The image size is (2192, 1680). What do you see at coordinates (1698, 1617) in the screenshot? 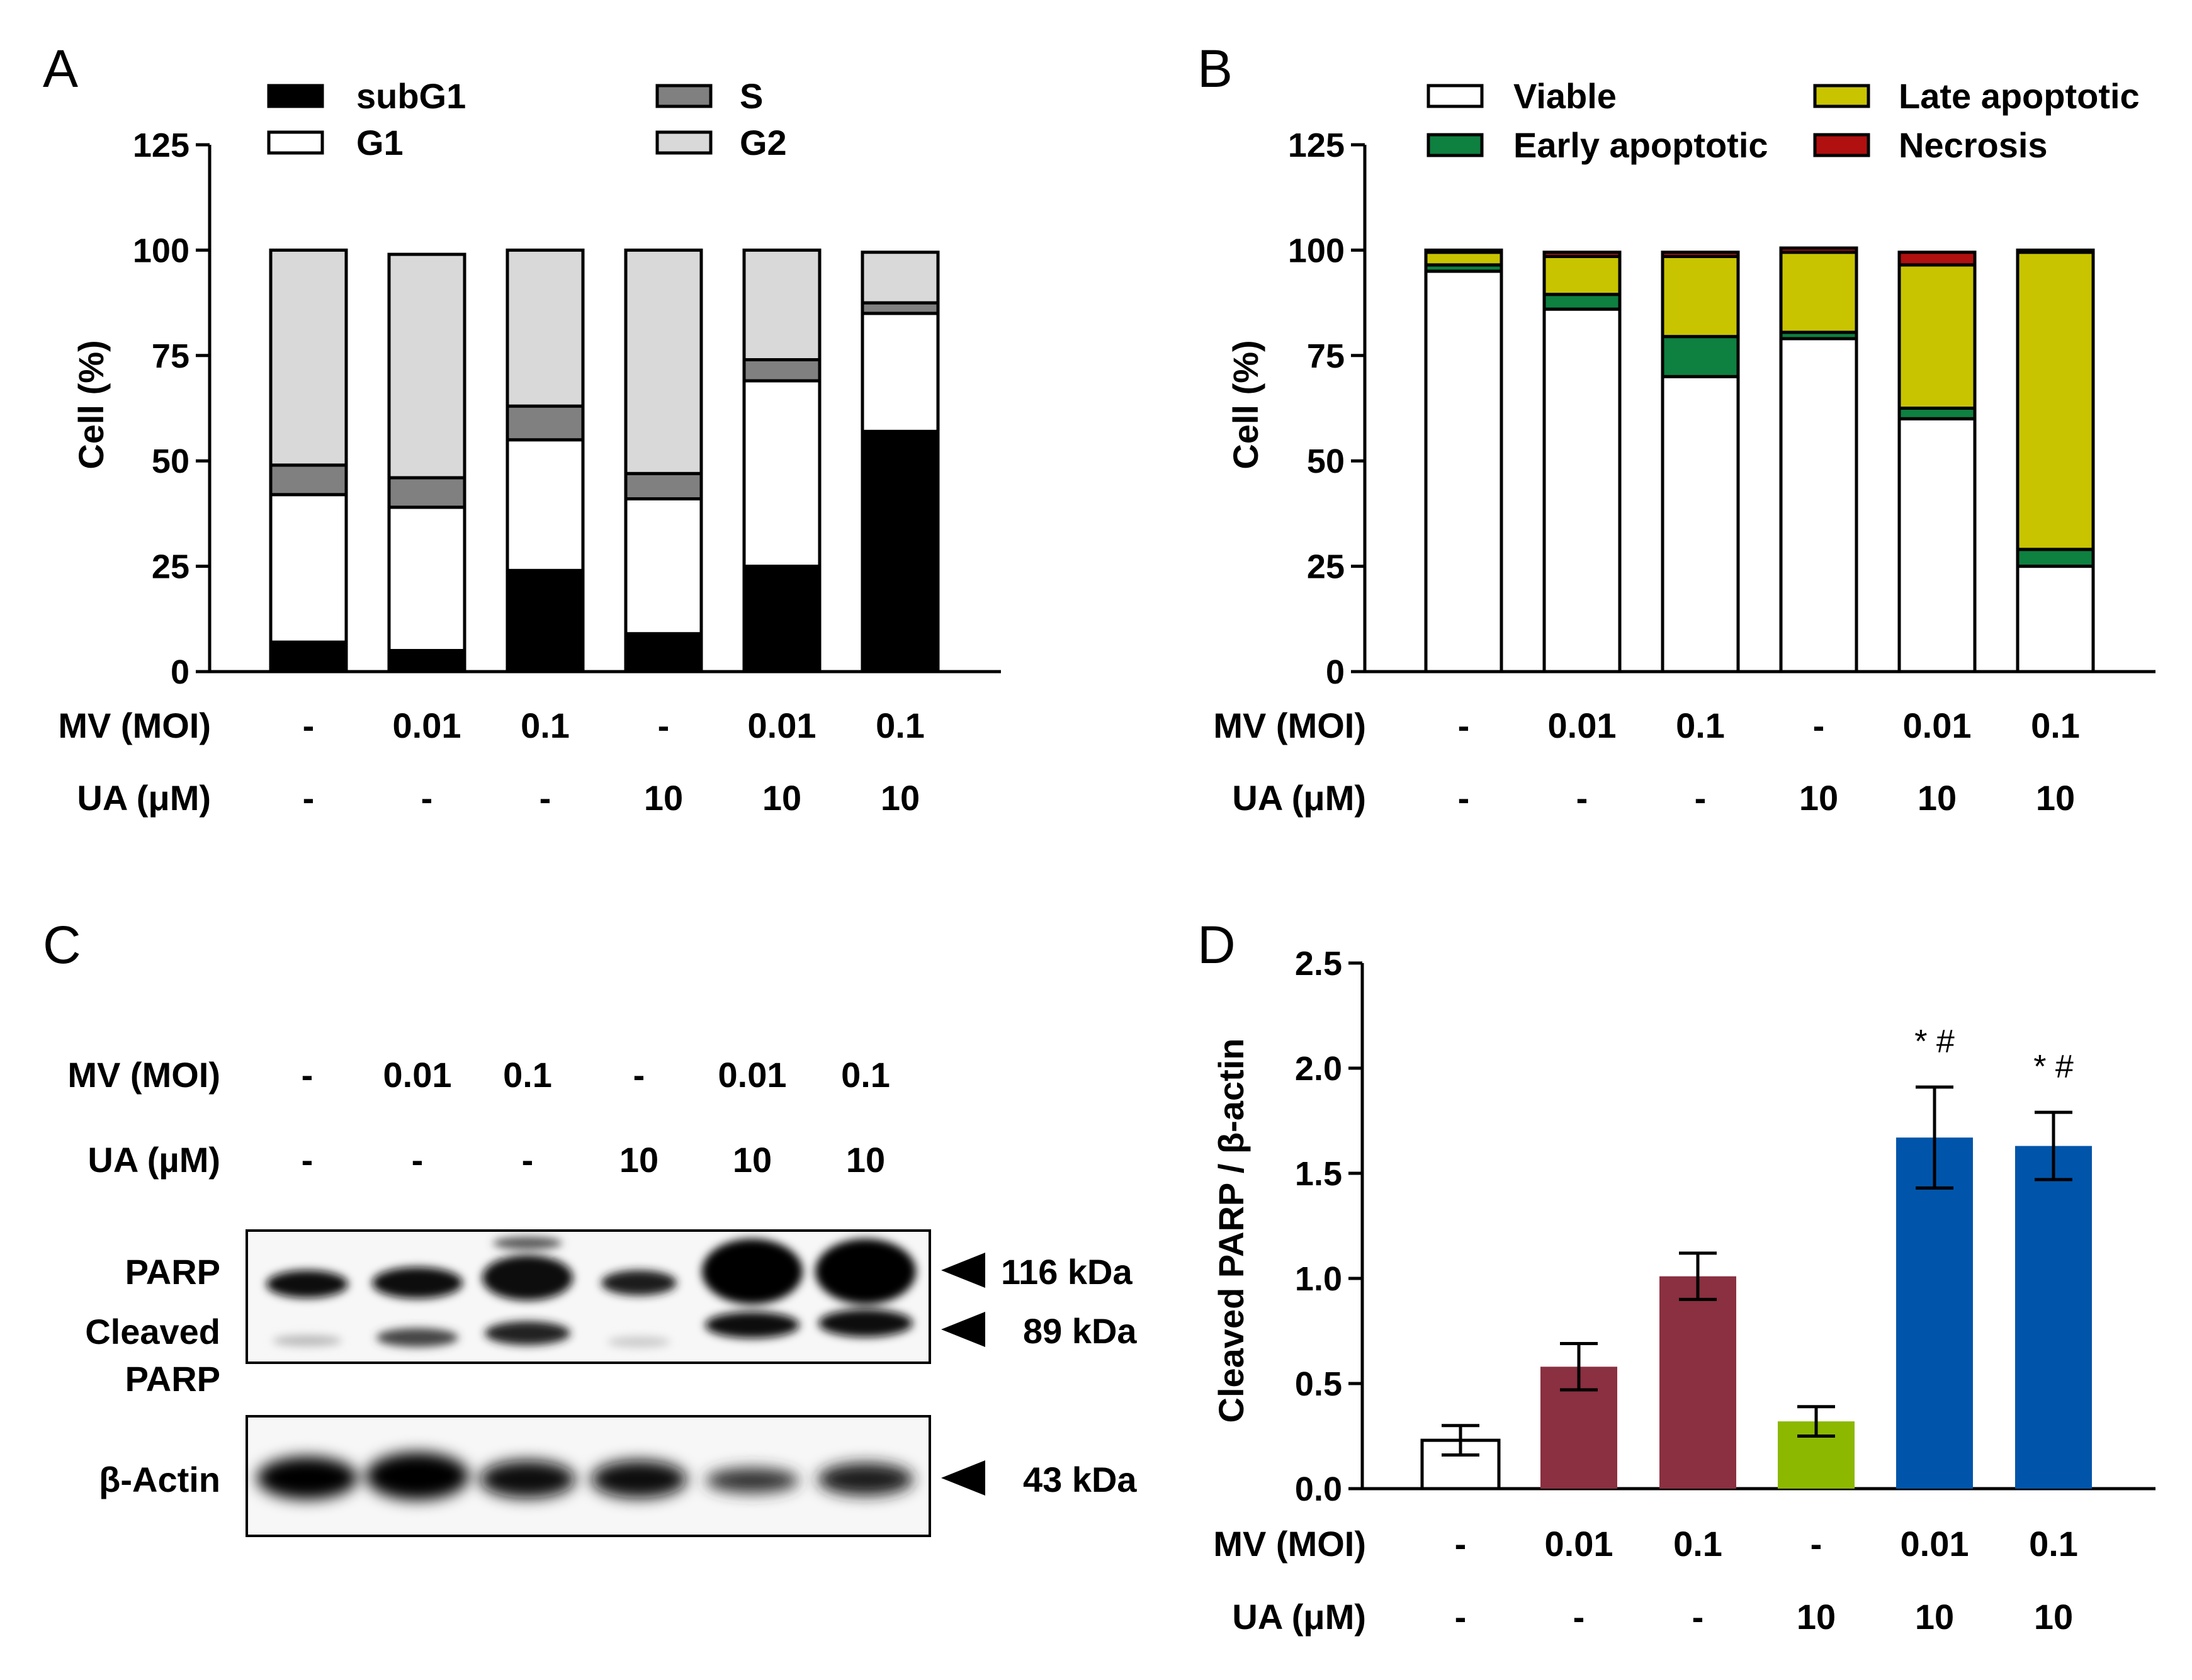
I see `ua-value-d-3: -` at bounding box center [1698, 1617].